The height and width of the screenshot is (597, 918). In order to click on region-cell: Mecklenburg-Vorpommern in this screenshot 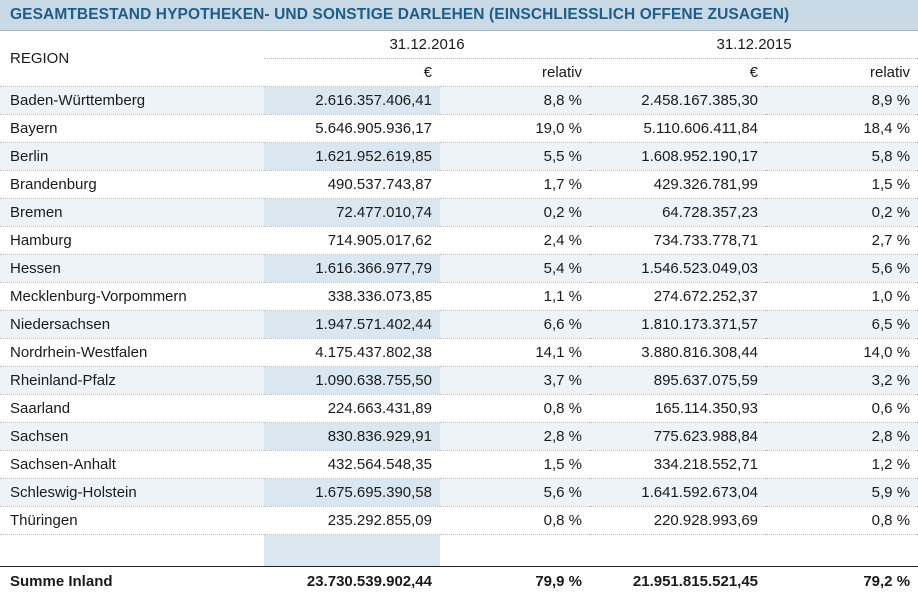, I will do `click(132, 297)`.